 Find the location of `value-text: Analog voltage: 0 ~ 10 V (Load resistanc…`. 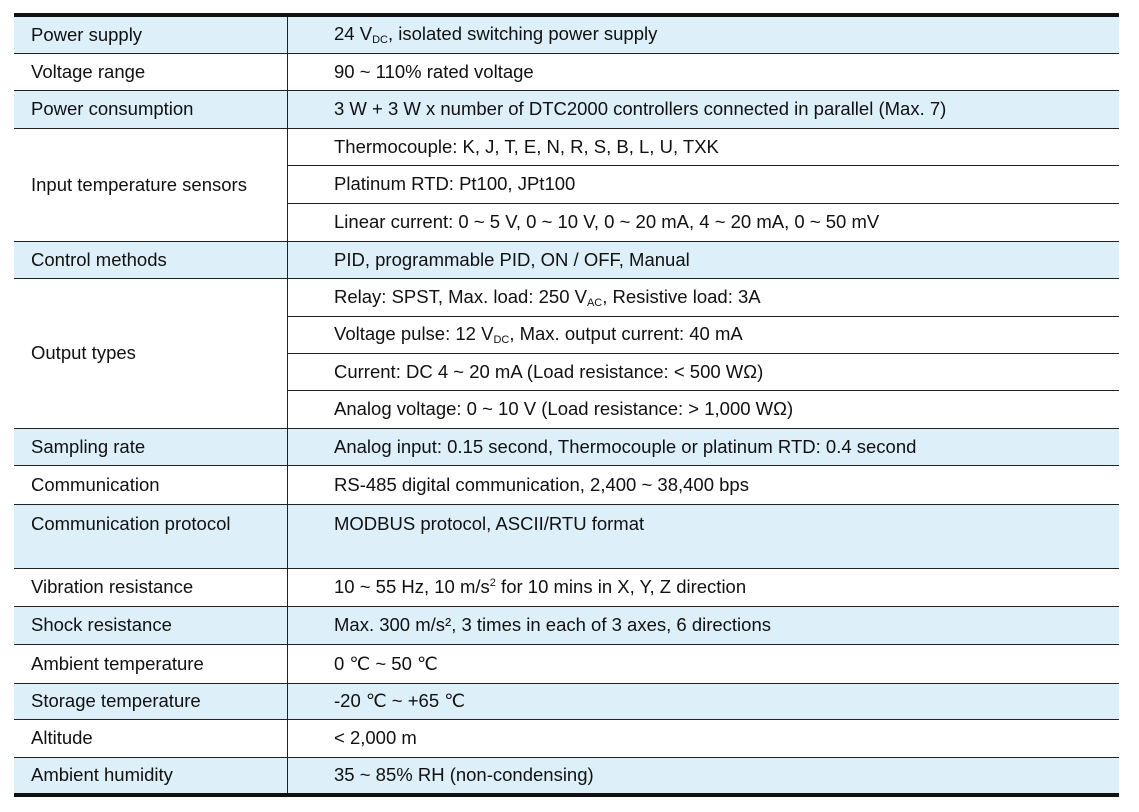

value-text: Analog voltage: 0 ~ 10 V (Load resistanc… is located at coordinates (564, 408).